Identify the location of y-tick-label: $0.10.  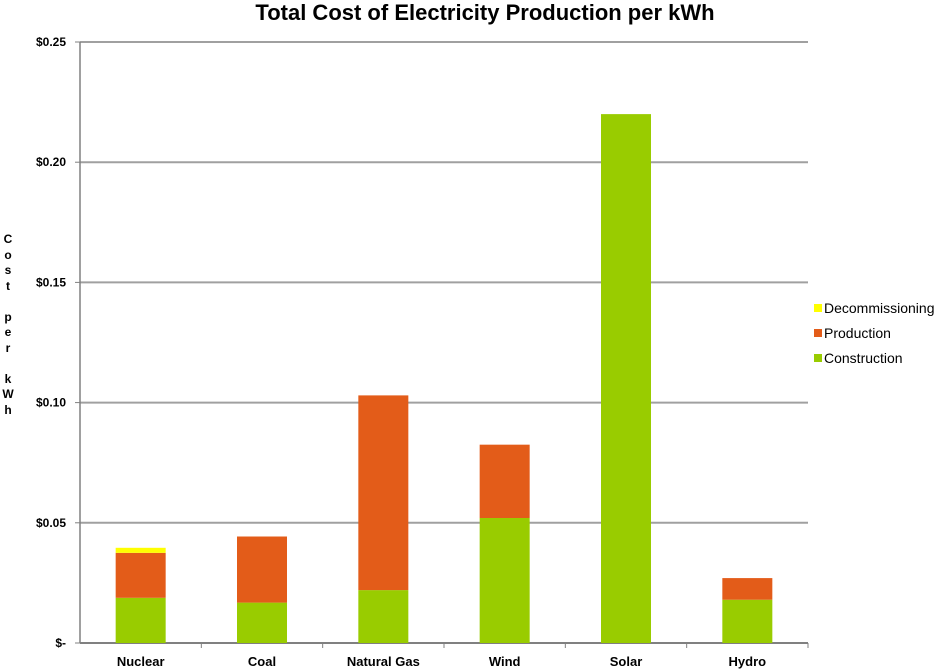
(51, 403).